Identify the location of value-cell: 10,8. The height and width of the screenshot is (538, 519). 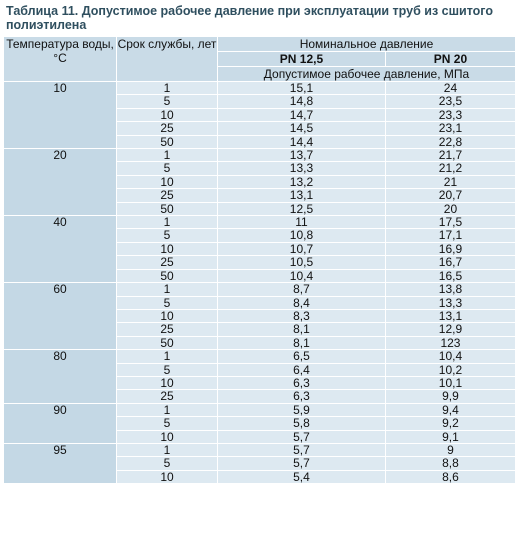
(301, 235).